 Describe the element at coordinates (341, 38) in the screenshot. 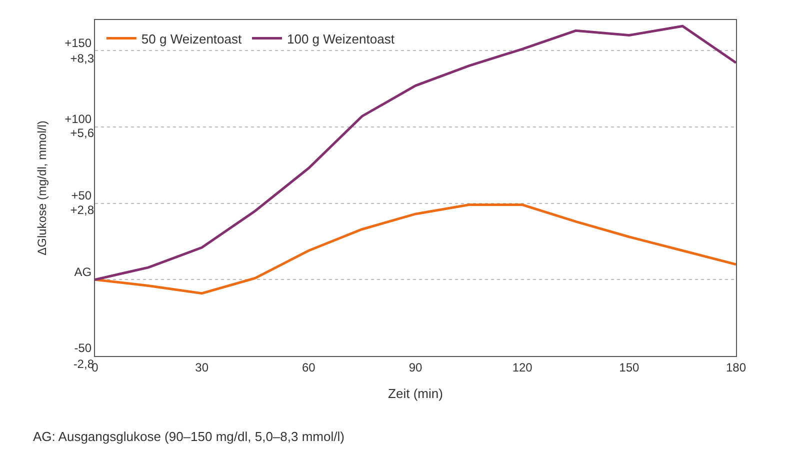

I see `legend-label: 100 g Weizentoast` at that location.